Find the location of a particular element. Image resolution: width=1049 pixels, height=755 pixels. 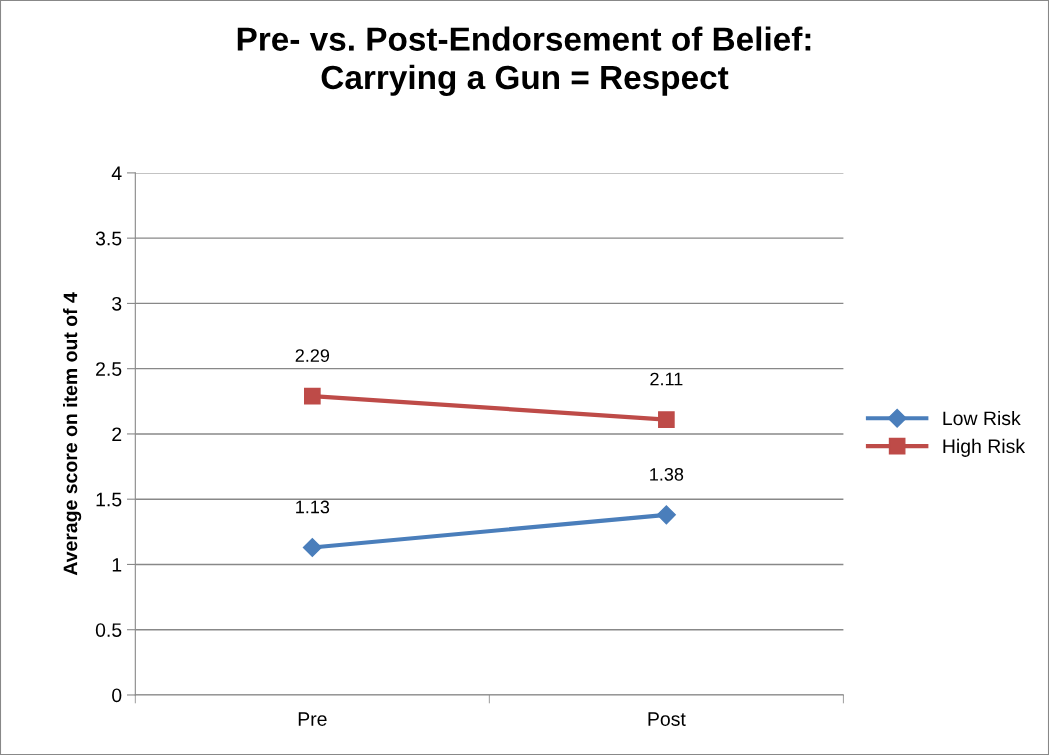

y-tick-label: 1 is located at coordinates (117, 565).